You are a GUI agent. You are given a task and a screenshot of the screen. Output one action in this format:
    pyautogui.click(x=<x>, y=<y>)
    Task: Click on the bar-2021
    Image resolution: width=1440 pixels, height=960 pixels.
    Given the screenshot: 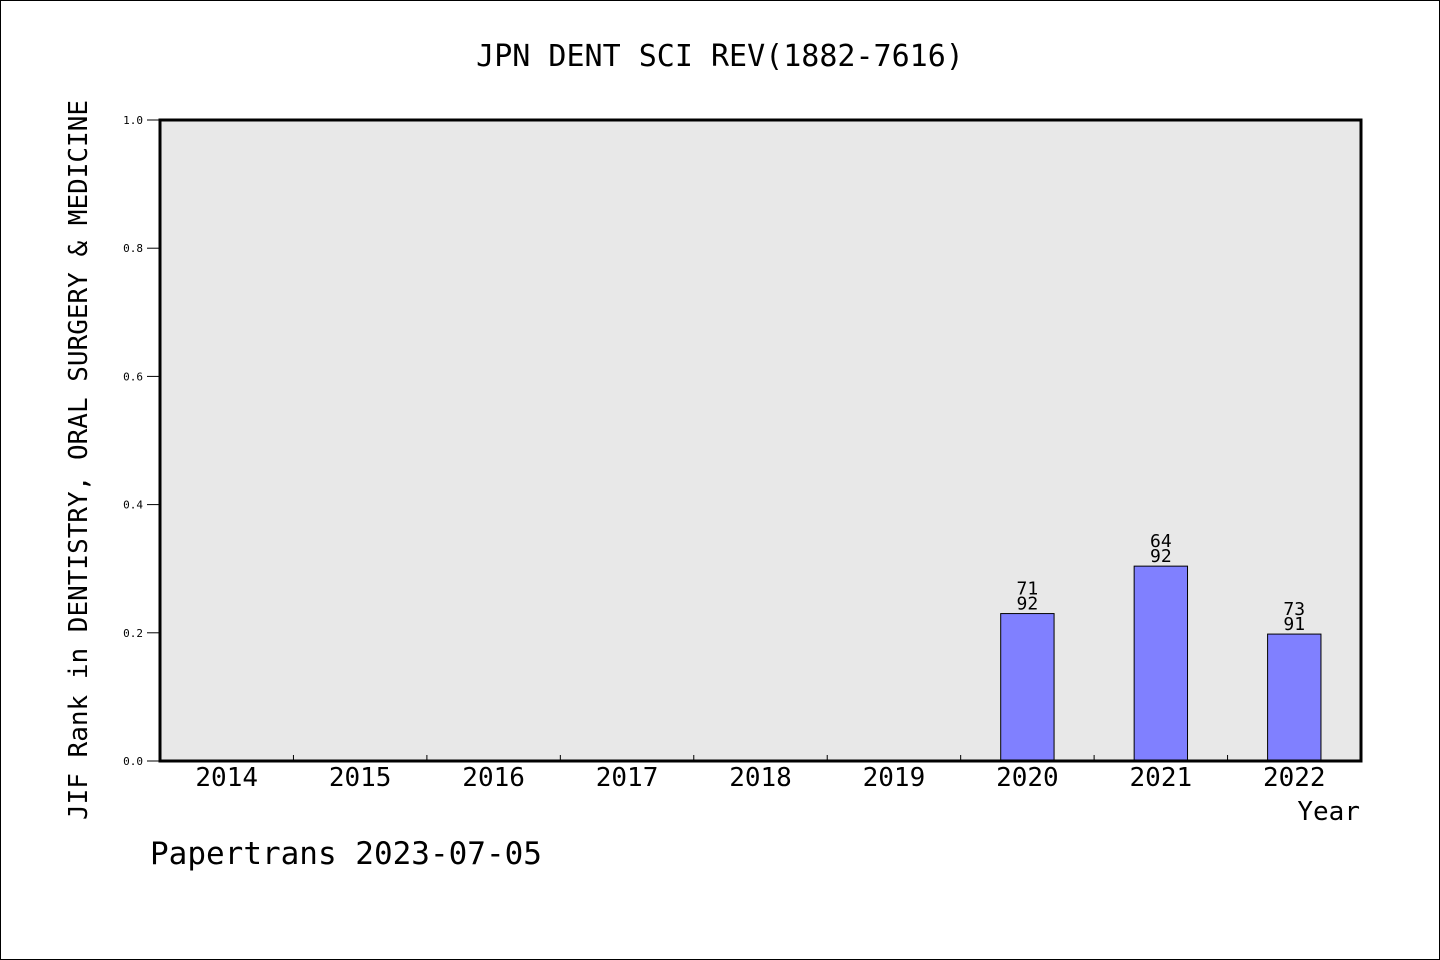 What is the action you would take?
    pyautogui.click(x=1161, y=663)
    